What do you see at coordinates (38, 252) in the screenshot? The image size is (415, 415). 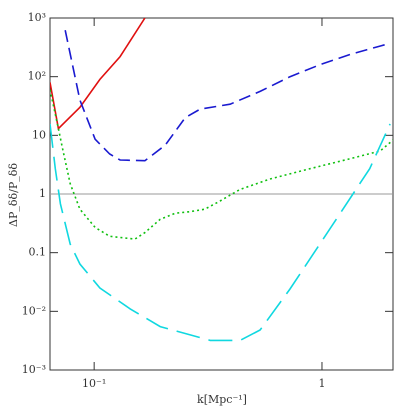 I see `y-tick-label: 0.1` at bounding box center [38, 252].